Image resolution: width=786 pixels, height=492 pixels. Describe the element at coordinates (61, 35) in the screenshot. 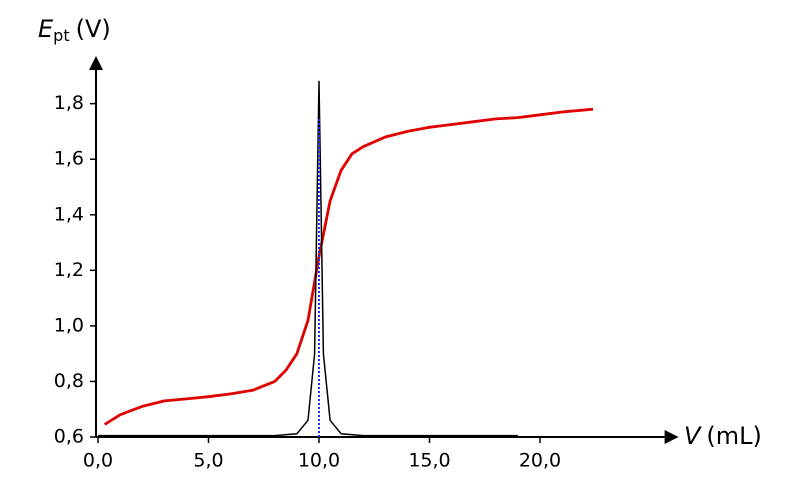

I see `y-axis-subscript: pt` at that location.